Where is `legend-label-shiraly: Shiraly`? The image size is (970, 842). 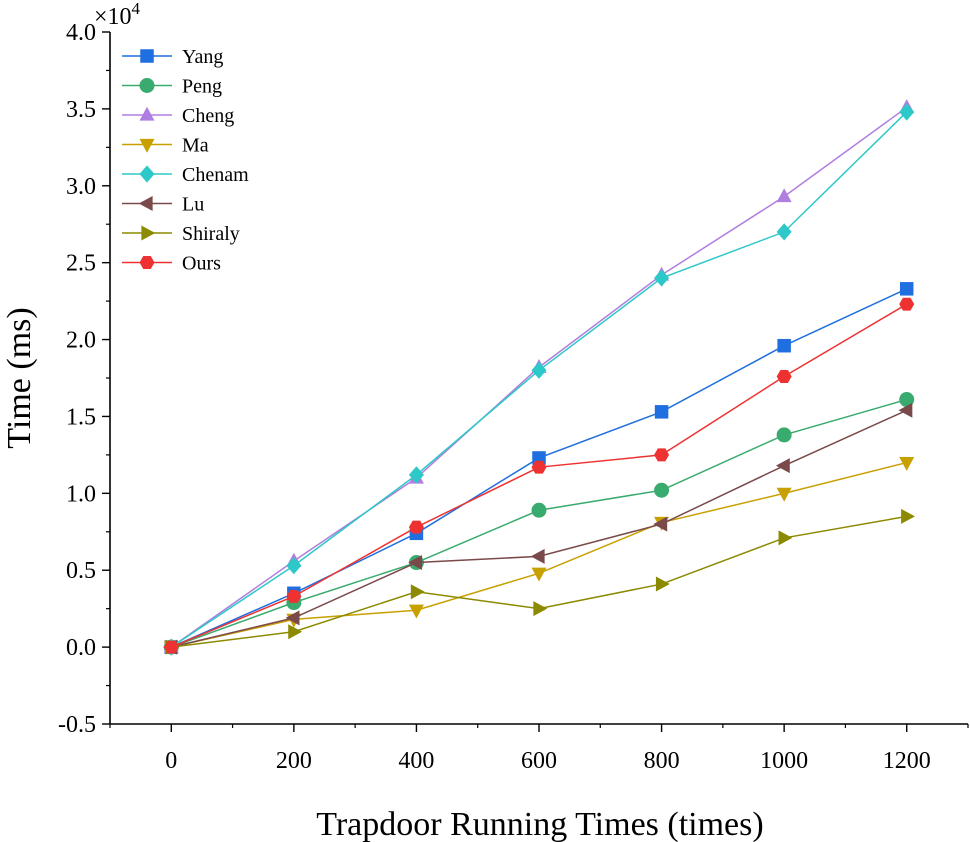
legend-label-shiraly: Shiraly is located at coordinates (211, 234).